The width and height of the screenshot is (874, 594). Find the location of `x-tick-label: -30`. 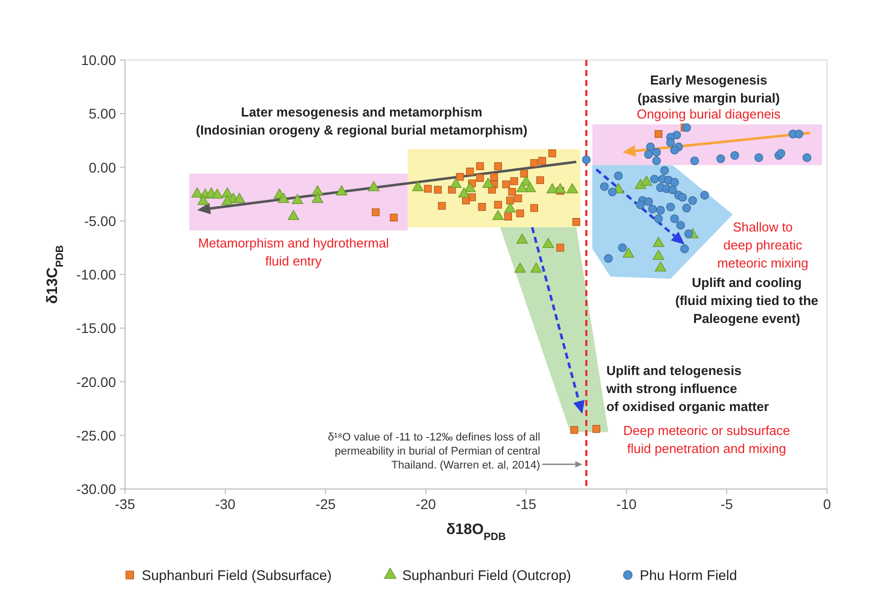

x-tick-label: -30 is located at coordinates (225, 504).